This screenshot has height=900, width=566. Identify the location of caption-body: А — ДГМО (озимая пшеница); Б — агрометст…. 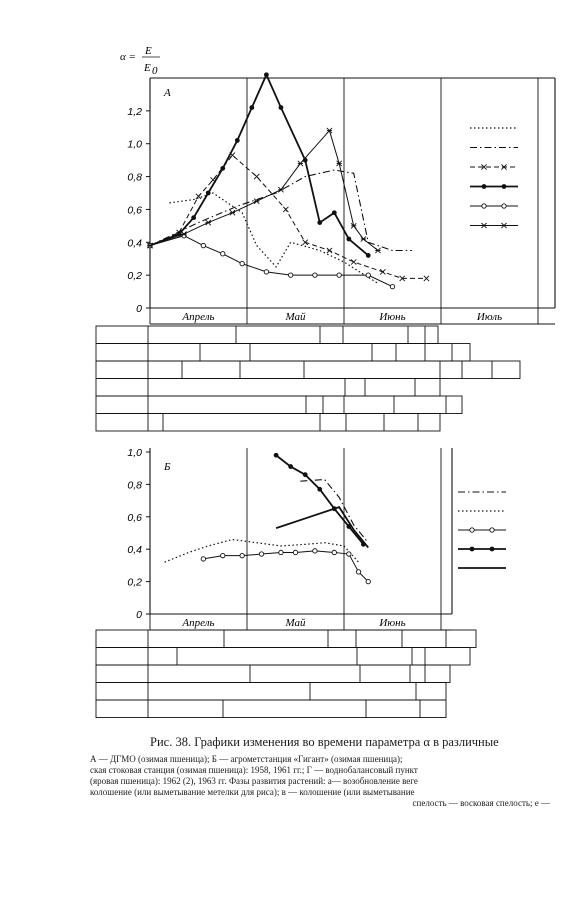
(325, 781).